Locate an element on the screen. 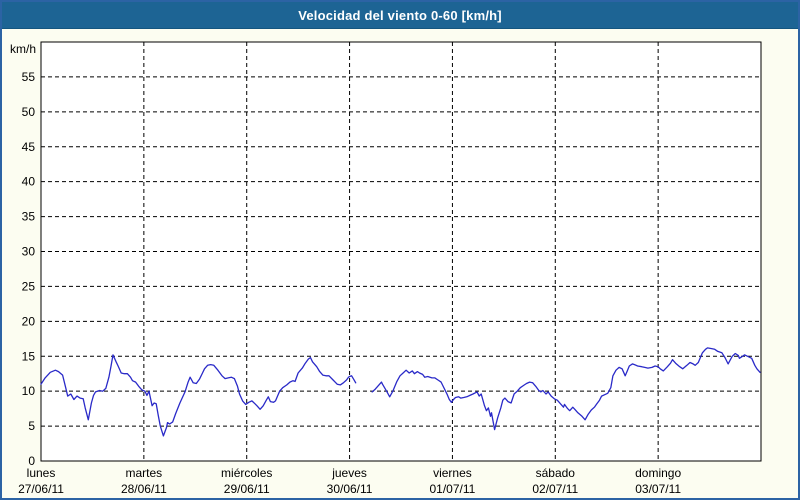 This screenshot has width=800, height=500. x-tick-day-label: viernes is located at coordinates (452, 473).